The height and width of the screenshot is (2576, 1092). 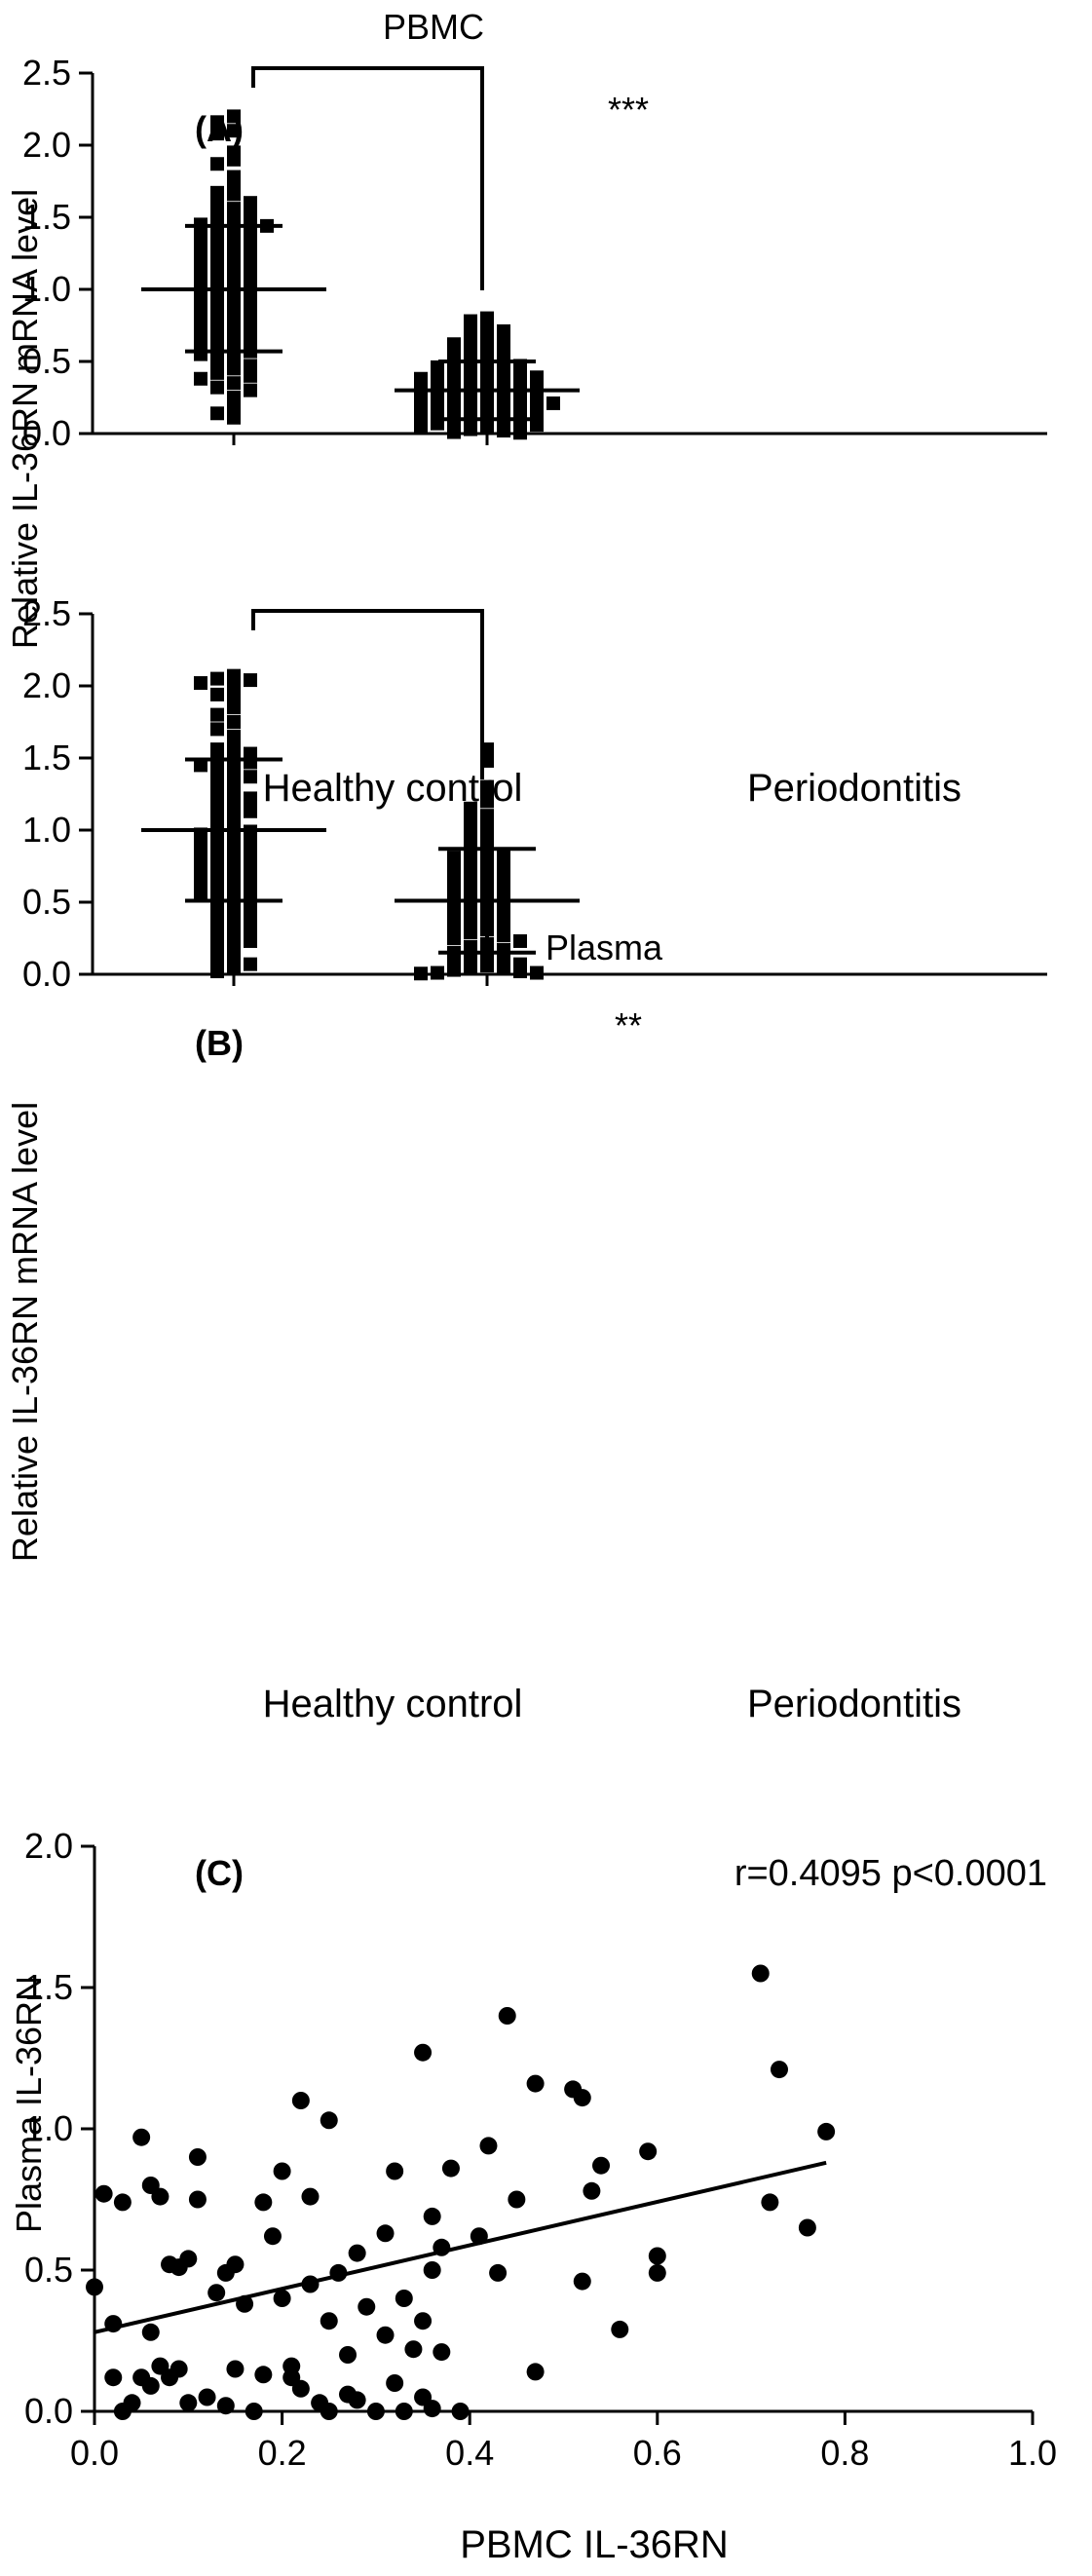 I want to click on panel-c-x-tick-label: 0.4, so click(x=469, y=2453).